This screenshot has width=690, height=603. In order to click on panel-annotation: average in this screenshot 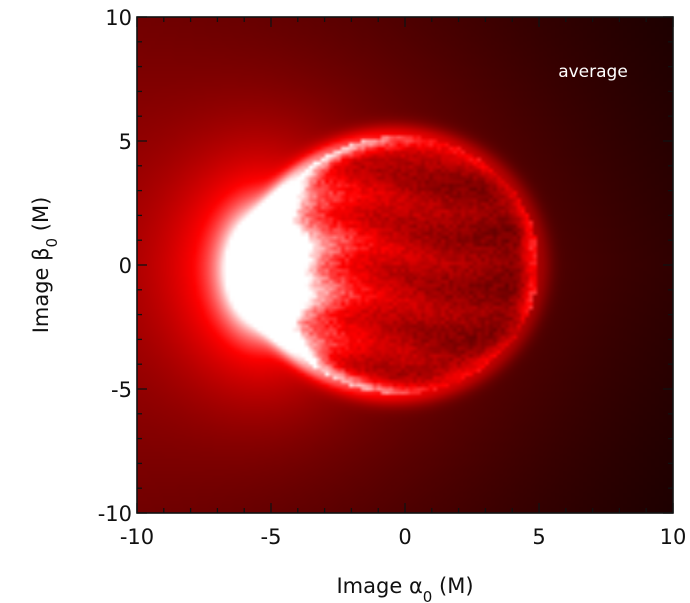, I will do `click(593, 72)`.